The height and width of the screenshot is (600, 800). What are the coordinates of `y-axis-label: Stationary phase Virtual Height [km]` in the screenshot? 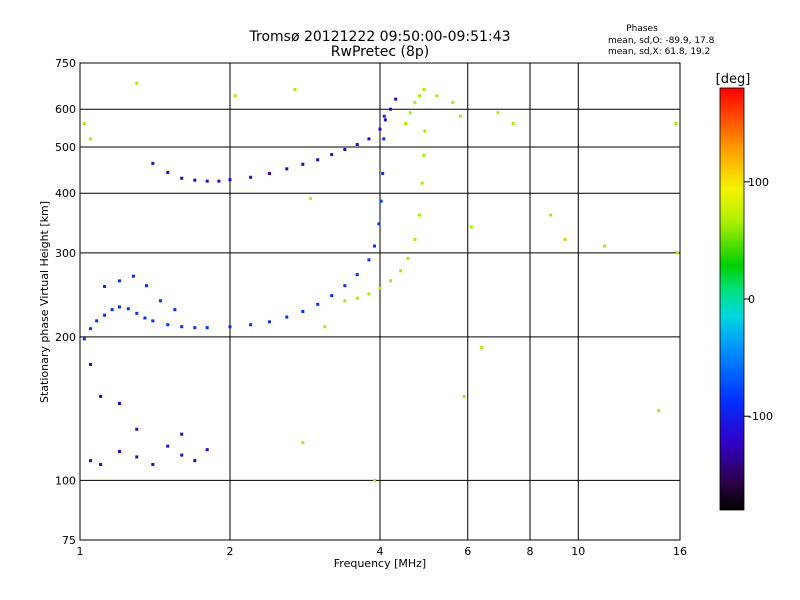 It's located at (44, 302).